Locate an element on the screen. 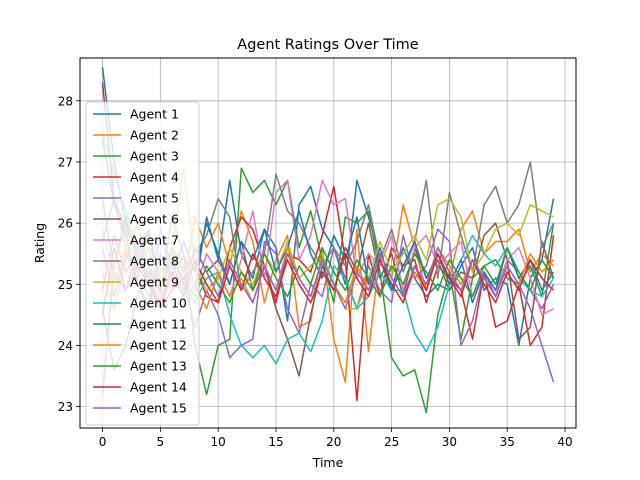 This screenshot has height=480, width=640. y-axis-label: Rating is located at coordinates (39, 243).